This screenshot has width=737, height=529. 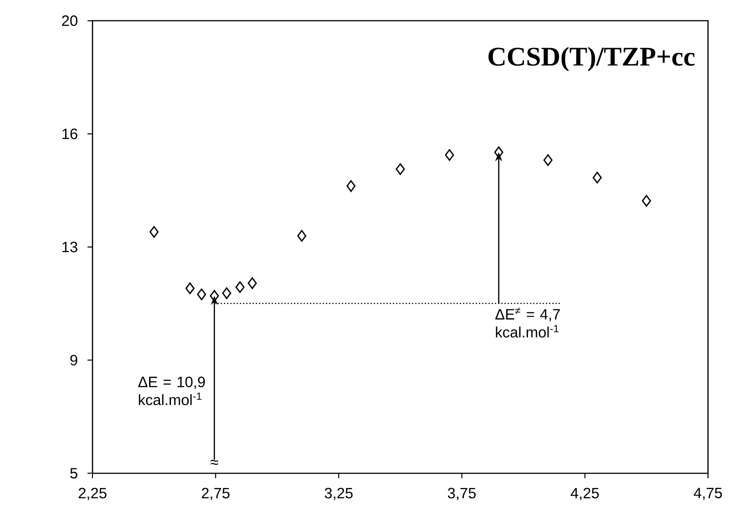 I want to click on annotation: ΔE = 10,9 kcal.mol$^{-1}$, so click(x=171, y=391).